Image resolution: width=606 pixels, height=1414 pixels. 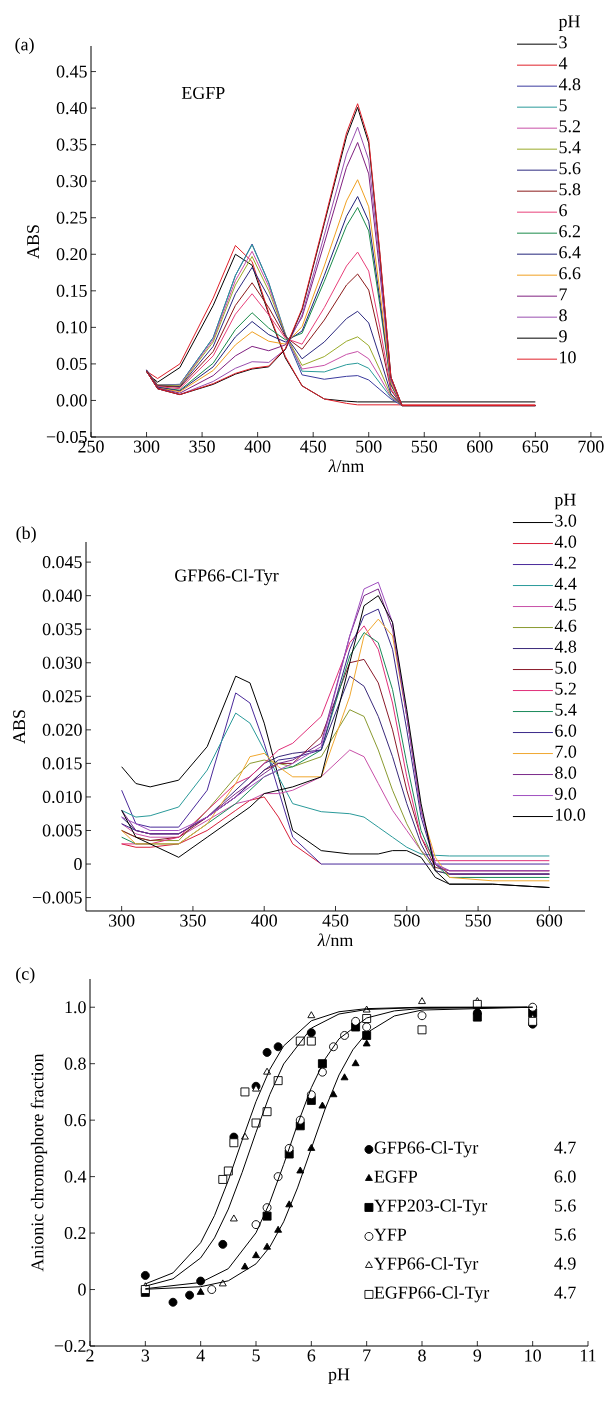 I want to click on legend-label: 8, so click(x=563, y=315).